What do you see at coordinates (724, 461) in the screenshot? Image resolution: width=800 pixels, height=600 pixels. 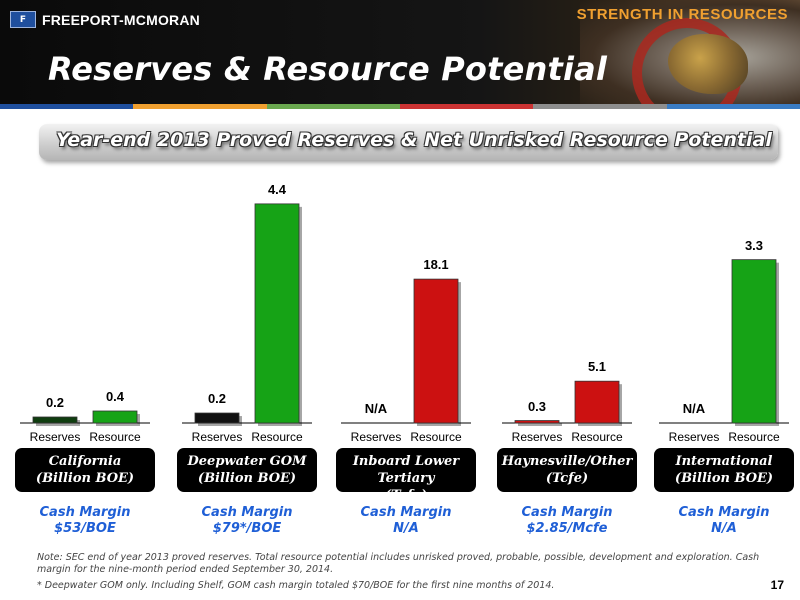 I see `group-name: International` at bounding box center [724, 461].